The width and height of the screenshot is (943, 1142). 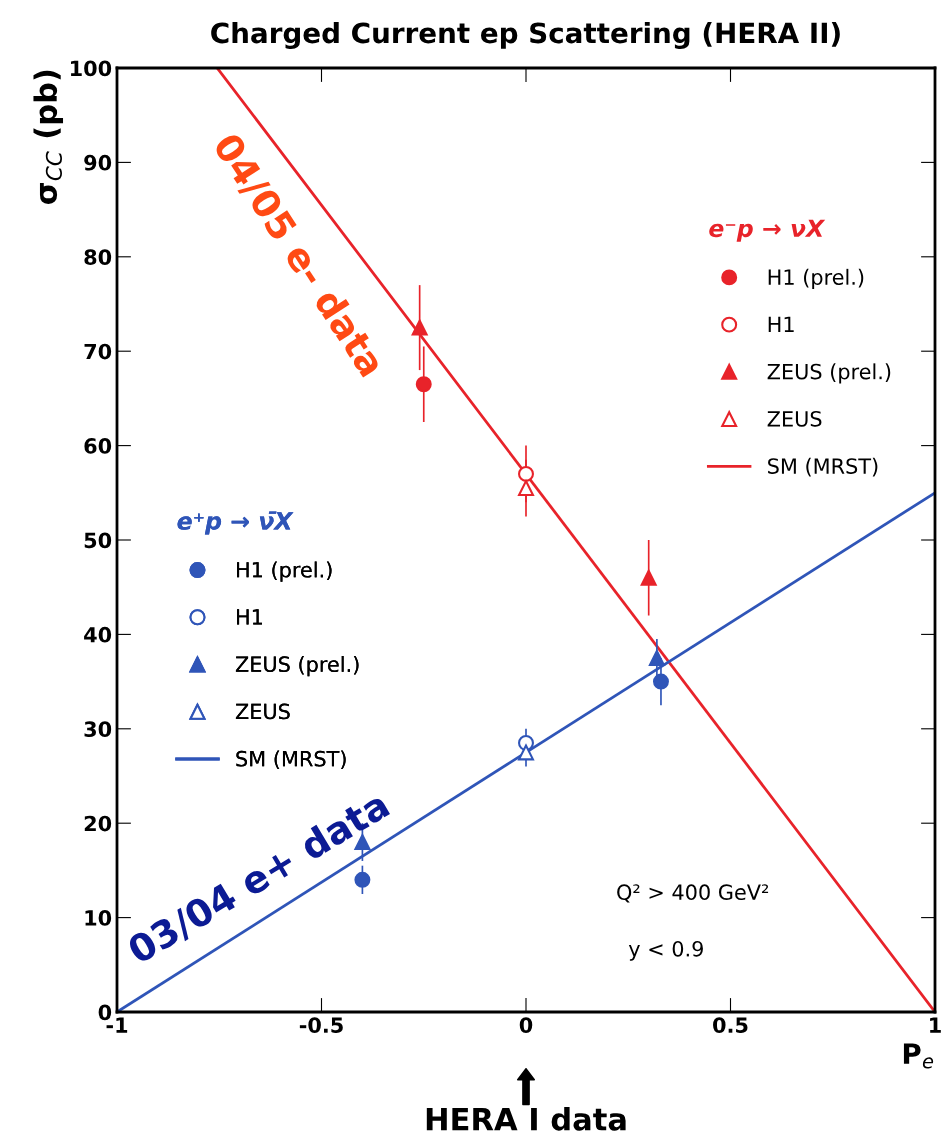 I want to click on y-tick-label: 30, so click(x=98, y=729).